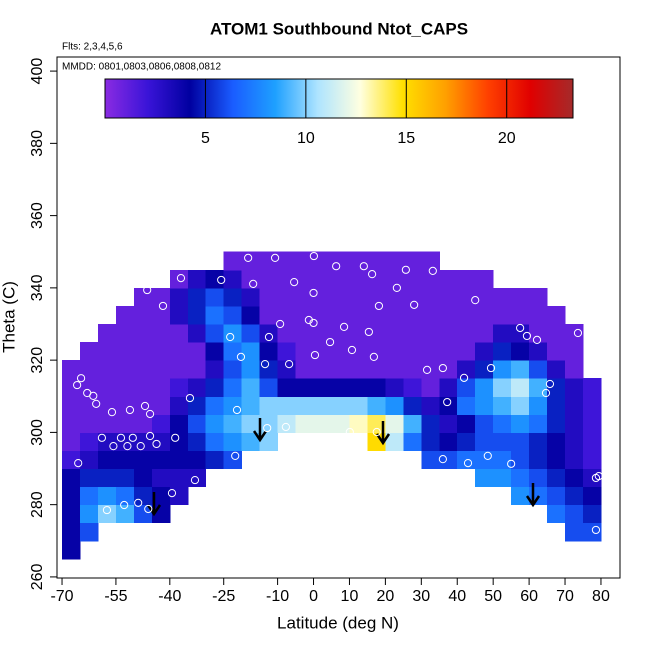 The width and height of the screenshot is (650, 650). What do you see at coordinates (565, 596) in the screenshot?
I see `x-tick-label: 70` at bounding box center [565, 596].